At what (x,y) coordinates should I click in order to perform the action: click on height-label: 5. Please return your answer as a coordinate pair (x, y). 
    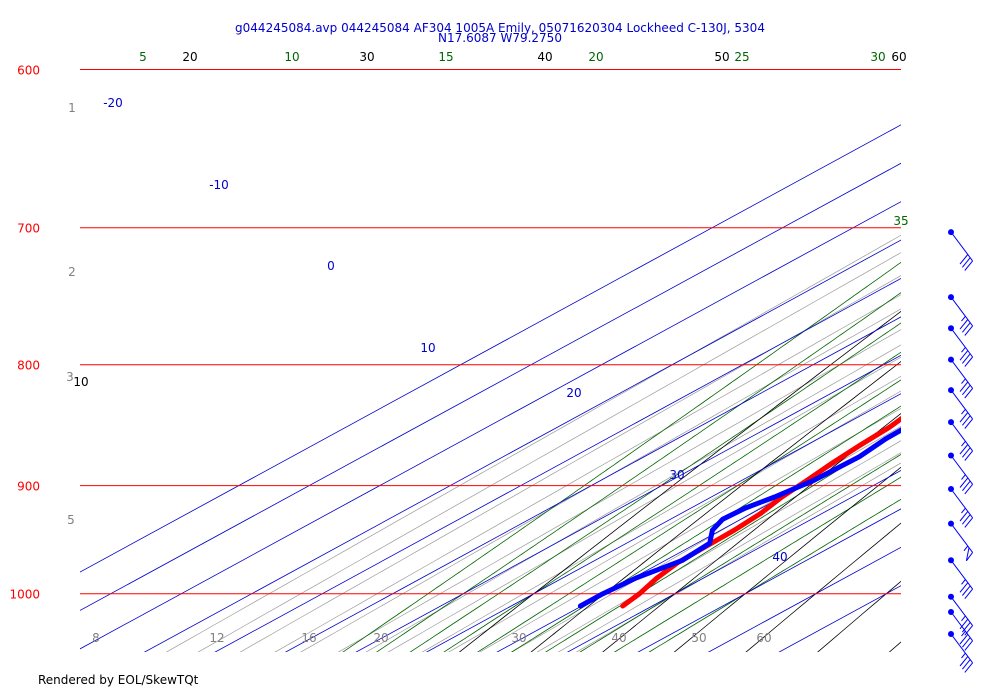
    Looking at the image, I should click on (71, 520).